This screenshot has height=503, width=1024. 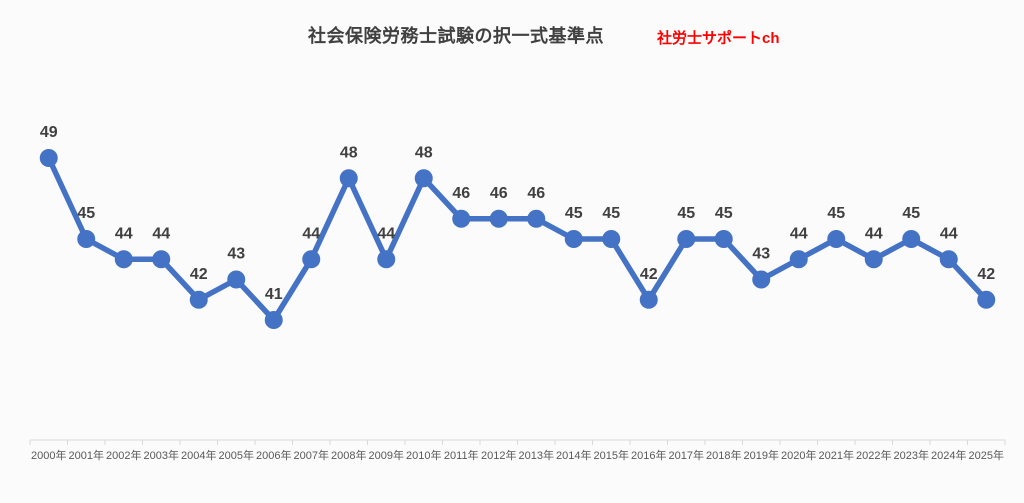 What do you see at coordinates (49, 132) in the screenshot?
I see `data-label: 49` at bounding box center [49, 132].